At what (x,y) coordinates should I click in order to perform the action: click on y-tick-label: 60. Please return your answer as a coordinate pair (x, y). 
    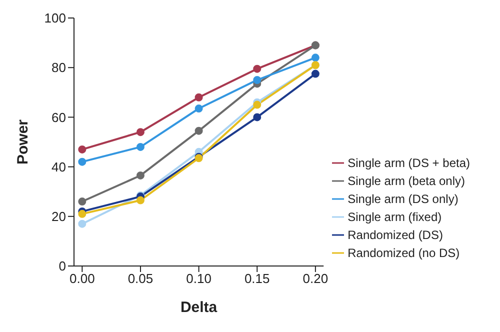
    Looking at the image, I should click on (59, 117).